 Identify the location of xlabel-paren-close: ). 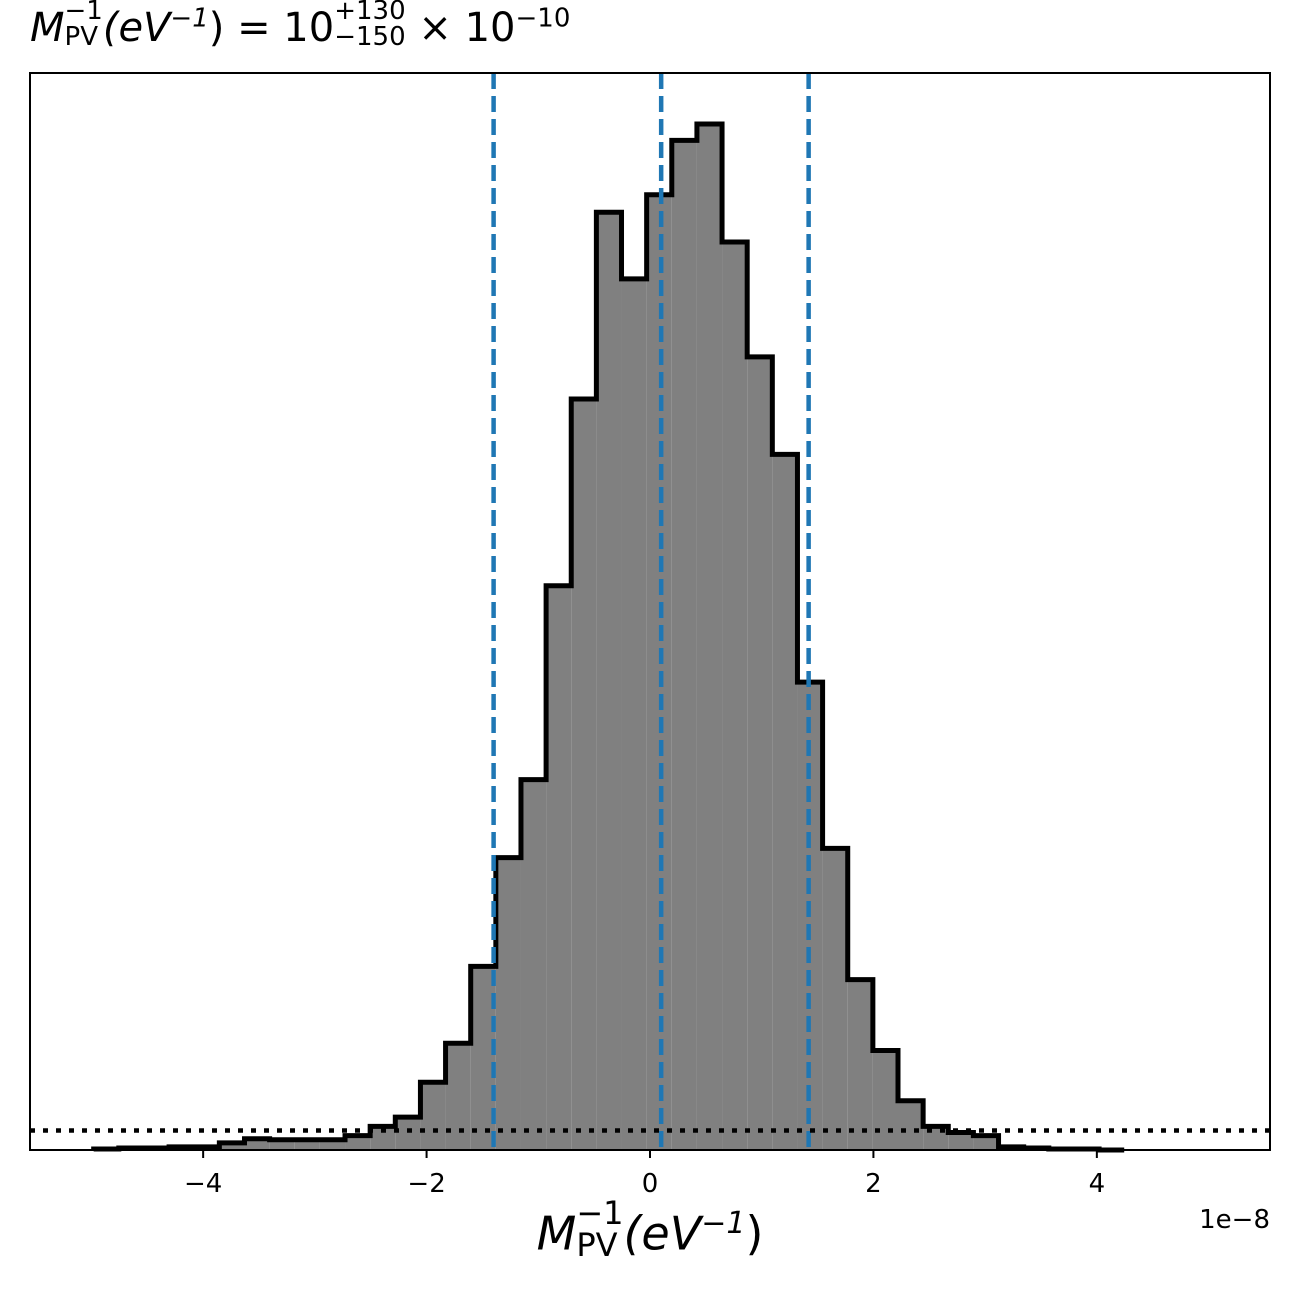
(754, 1233).